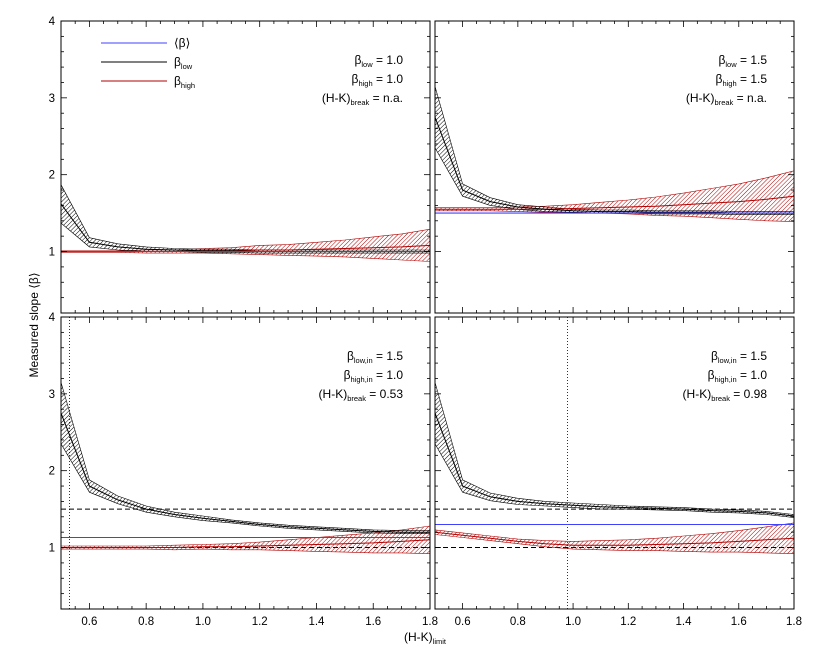 This screenshot has width=817, height=659. I want to click on x-axis-label-main: (H-K), so click(418, 637).